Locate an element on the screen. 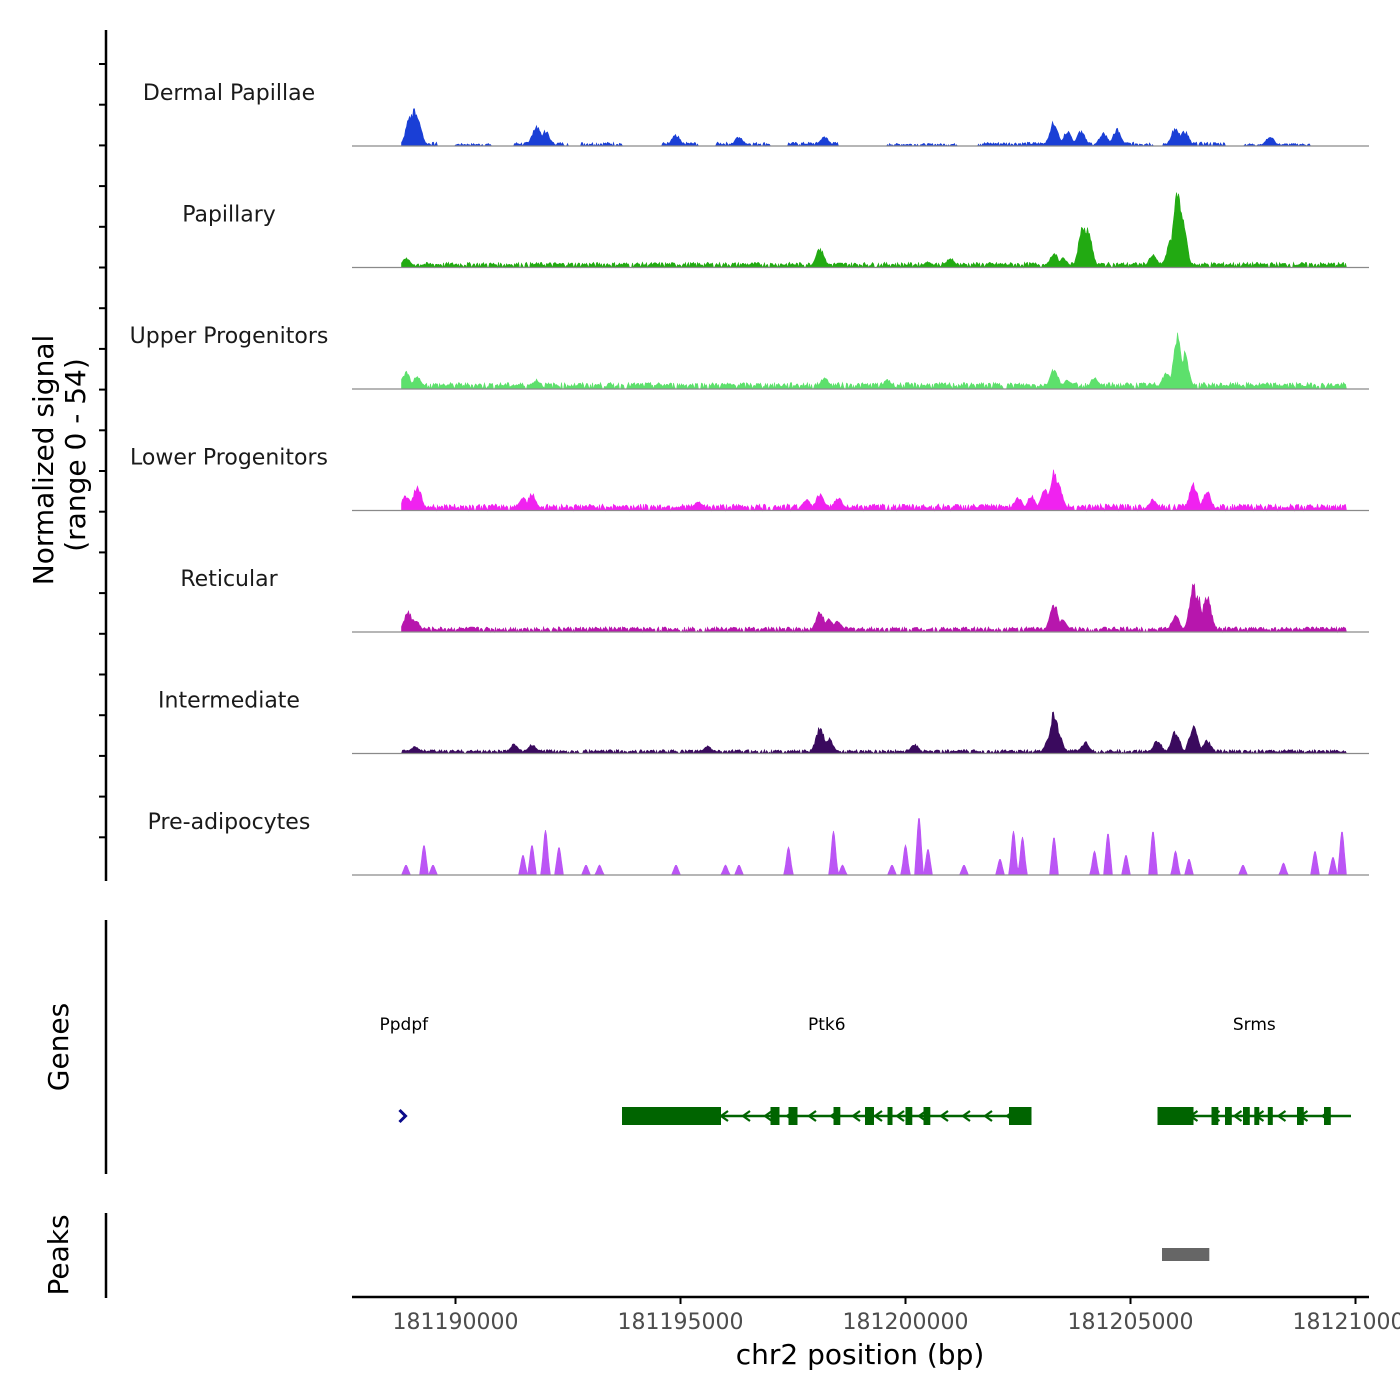 The height and width of the screenshot is (1400, 1400). gene-ptk6: Ptk6 is located at coordinates (827, 1070).